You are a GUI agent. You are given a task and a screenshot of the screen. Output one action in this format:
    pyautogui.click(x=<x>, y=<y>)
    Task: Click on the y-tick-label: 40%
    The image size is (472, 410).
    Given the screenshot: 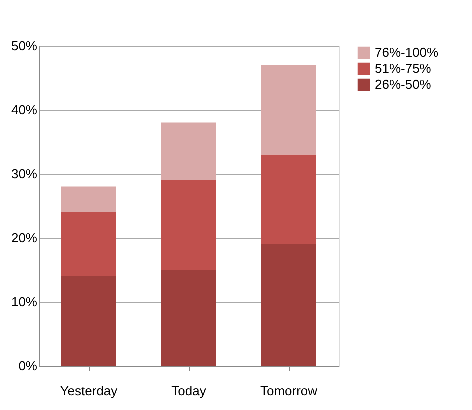 What is the action you would take?
    pyautogui.click(x=24, y=110)
    